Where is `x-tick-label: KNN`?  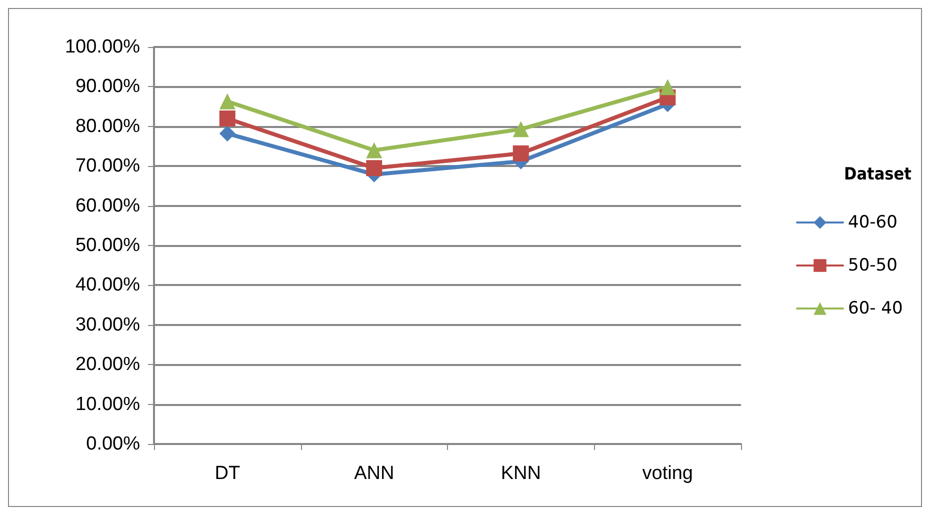
x-tick-label: KNN is located at coordinates (520, 473).